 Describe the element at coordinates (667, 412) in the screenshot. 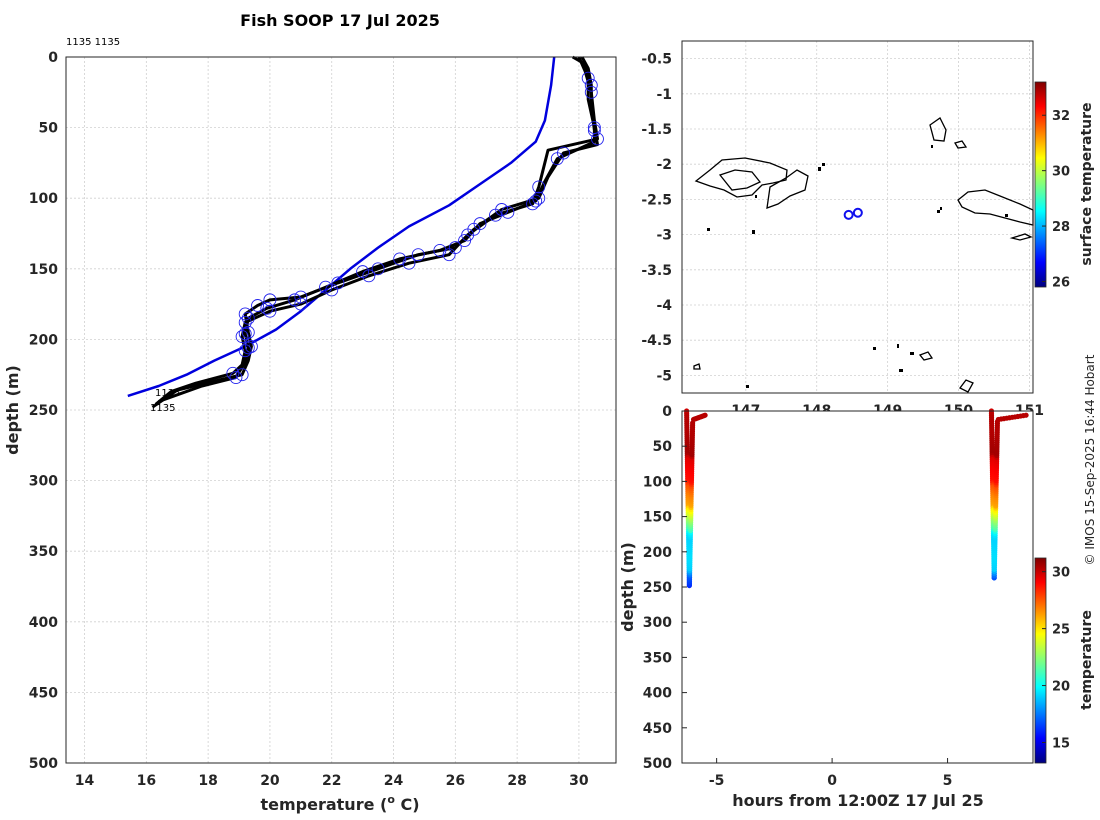

I see `section-ytick-label: 0` at that location.